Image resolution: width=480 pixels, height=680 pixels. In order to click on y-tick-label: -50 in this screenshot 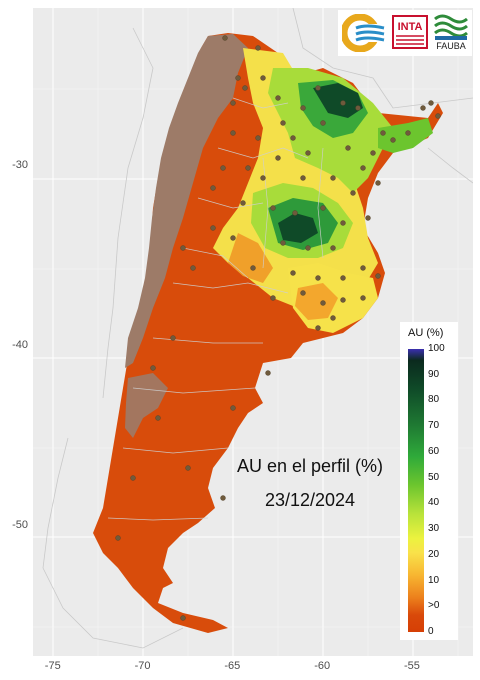, I will do `click(20, 525)`.